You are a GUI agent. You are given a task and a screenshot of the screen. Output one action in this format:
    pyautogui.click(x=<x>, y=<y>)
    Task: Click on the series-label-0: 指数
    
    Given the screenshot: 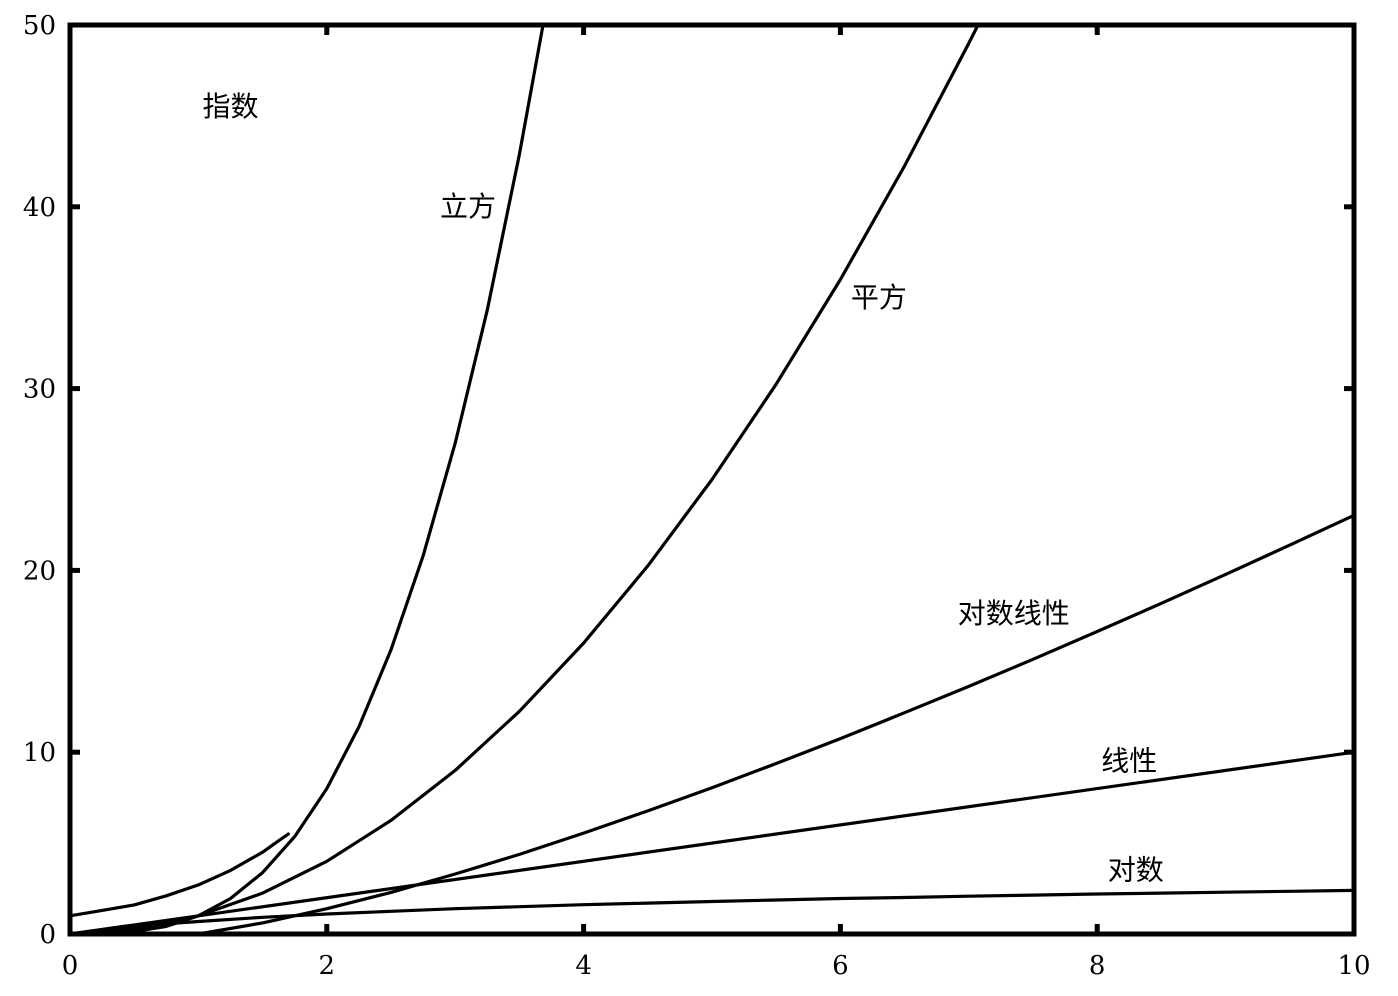 What is the action you would take?
    pyautogui.click(x=230, y=106)
    